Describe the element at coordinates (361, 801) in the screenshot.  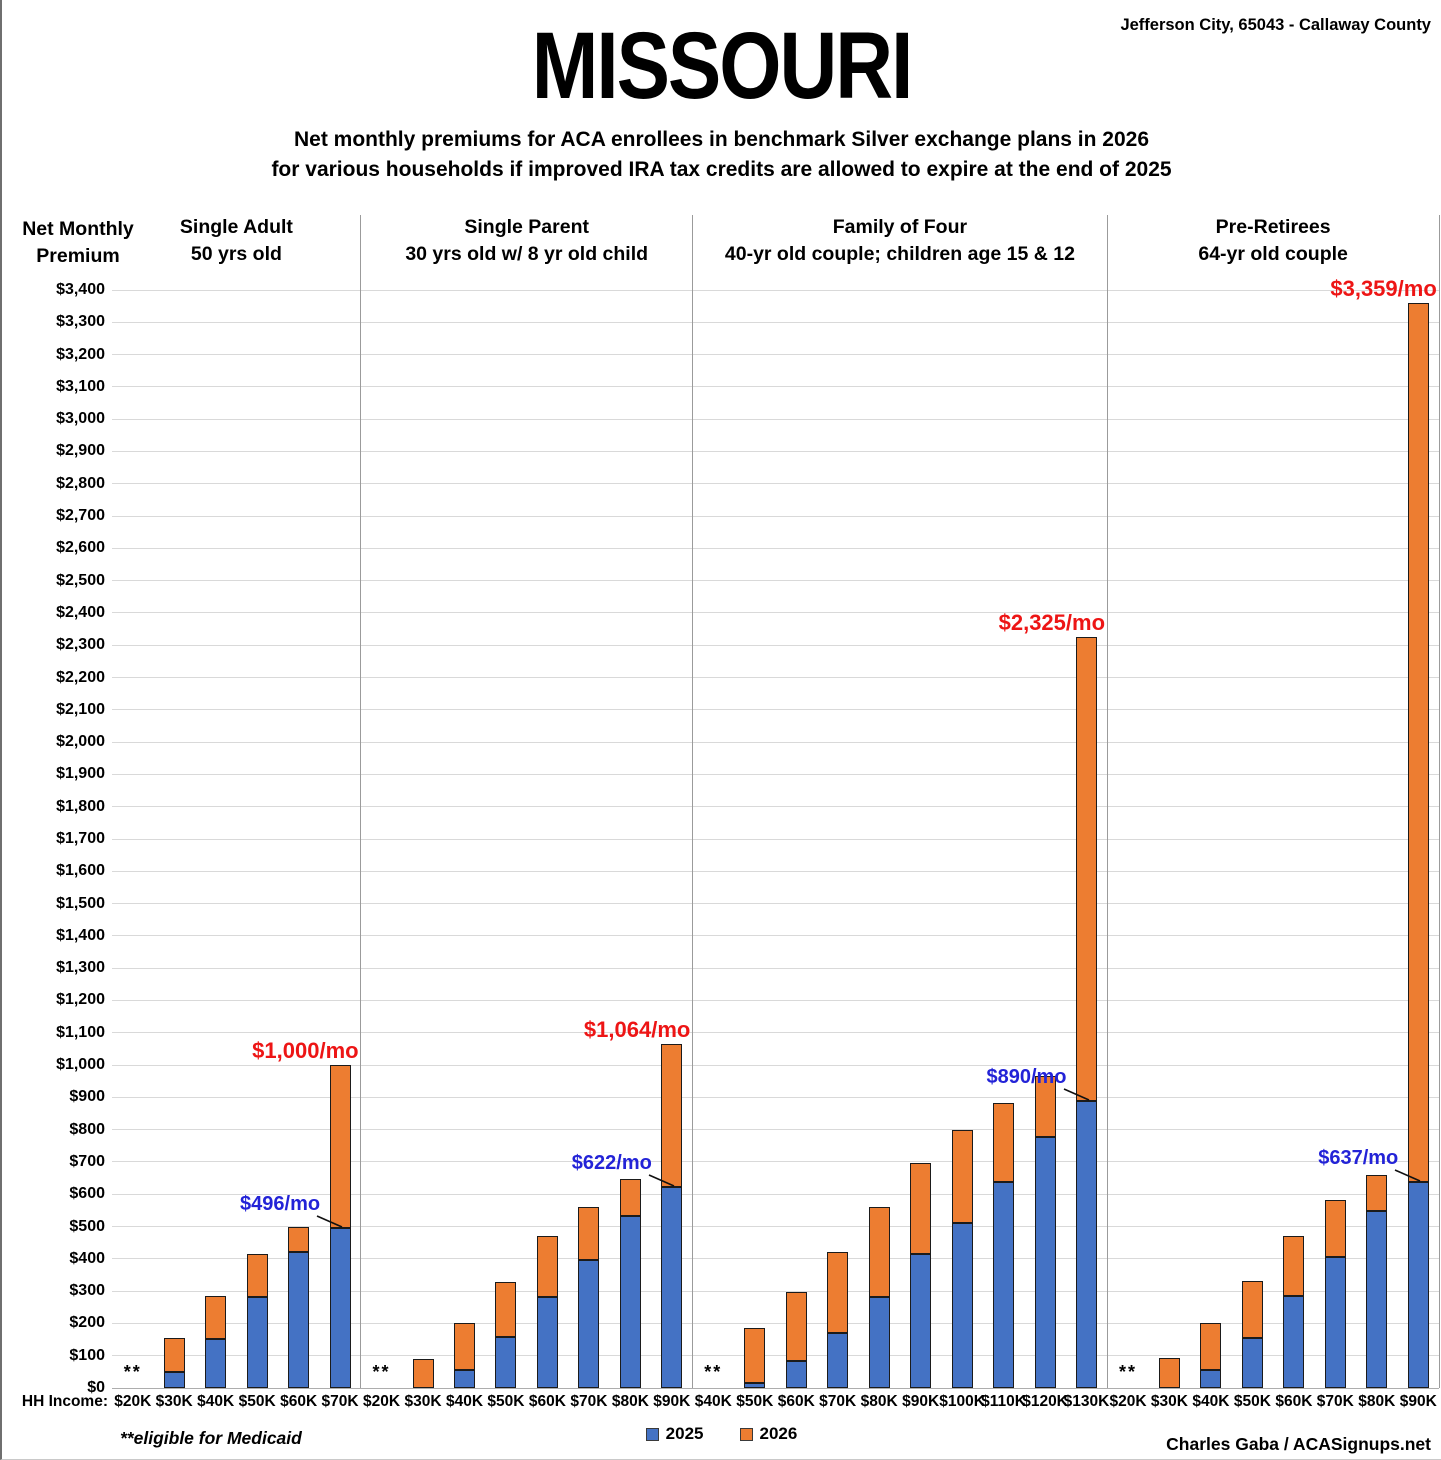
I see `group-divider` at that location.